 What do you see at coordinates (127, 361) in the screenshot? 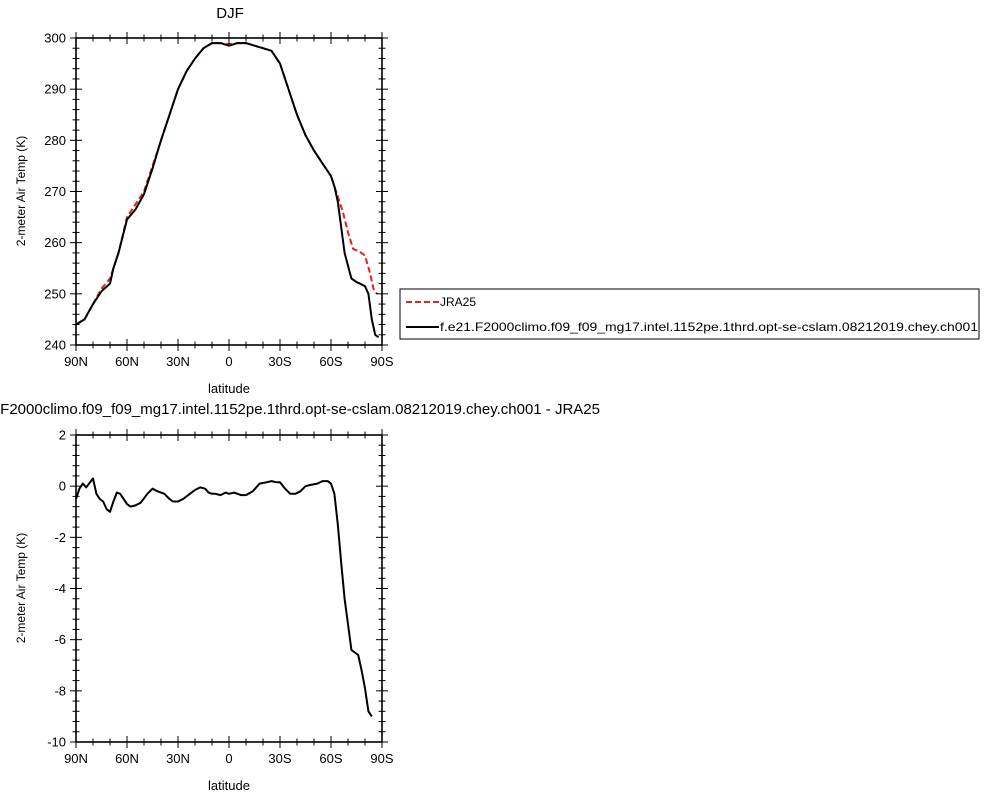
I see `top-x-tick-label: 60N` at bounding box center [127, 361].